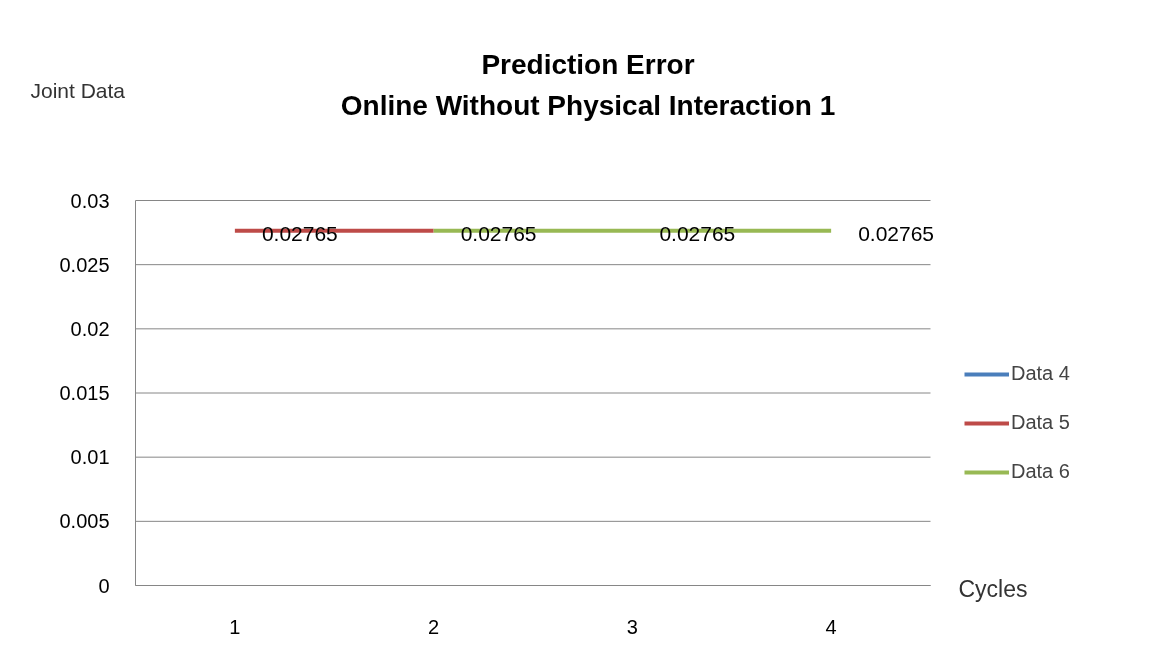  I want to click on y-tick-label: 0, so click(104, 585).